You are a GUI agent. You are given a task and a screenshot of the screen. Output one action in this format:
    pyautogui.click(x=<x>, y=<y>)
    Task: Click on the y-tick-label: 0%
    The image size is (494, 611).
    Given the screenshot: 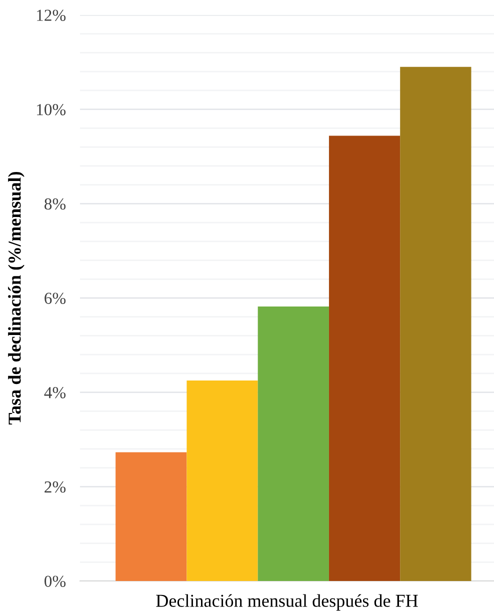 What is the action you would take?
    pyautogui.click(x=55, y=581)
    